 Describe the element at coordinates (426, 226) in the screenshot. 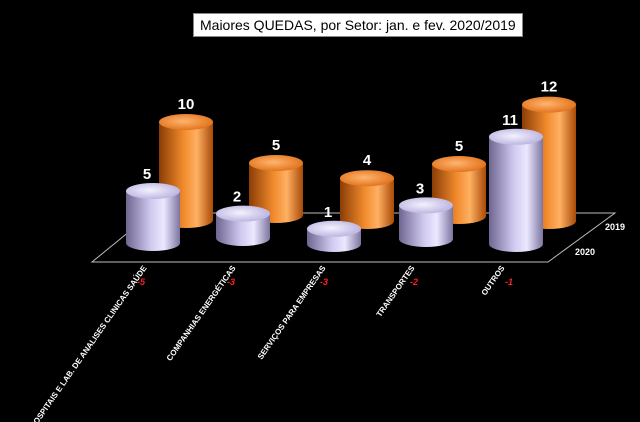

I see `bar-2020-3-body` at that location.